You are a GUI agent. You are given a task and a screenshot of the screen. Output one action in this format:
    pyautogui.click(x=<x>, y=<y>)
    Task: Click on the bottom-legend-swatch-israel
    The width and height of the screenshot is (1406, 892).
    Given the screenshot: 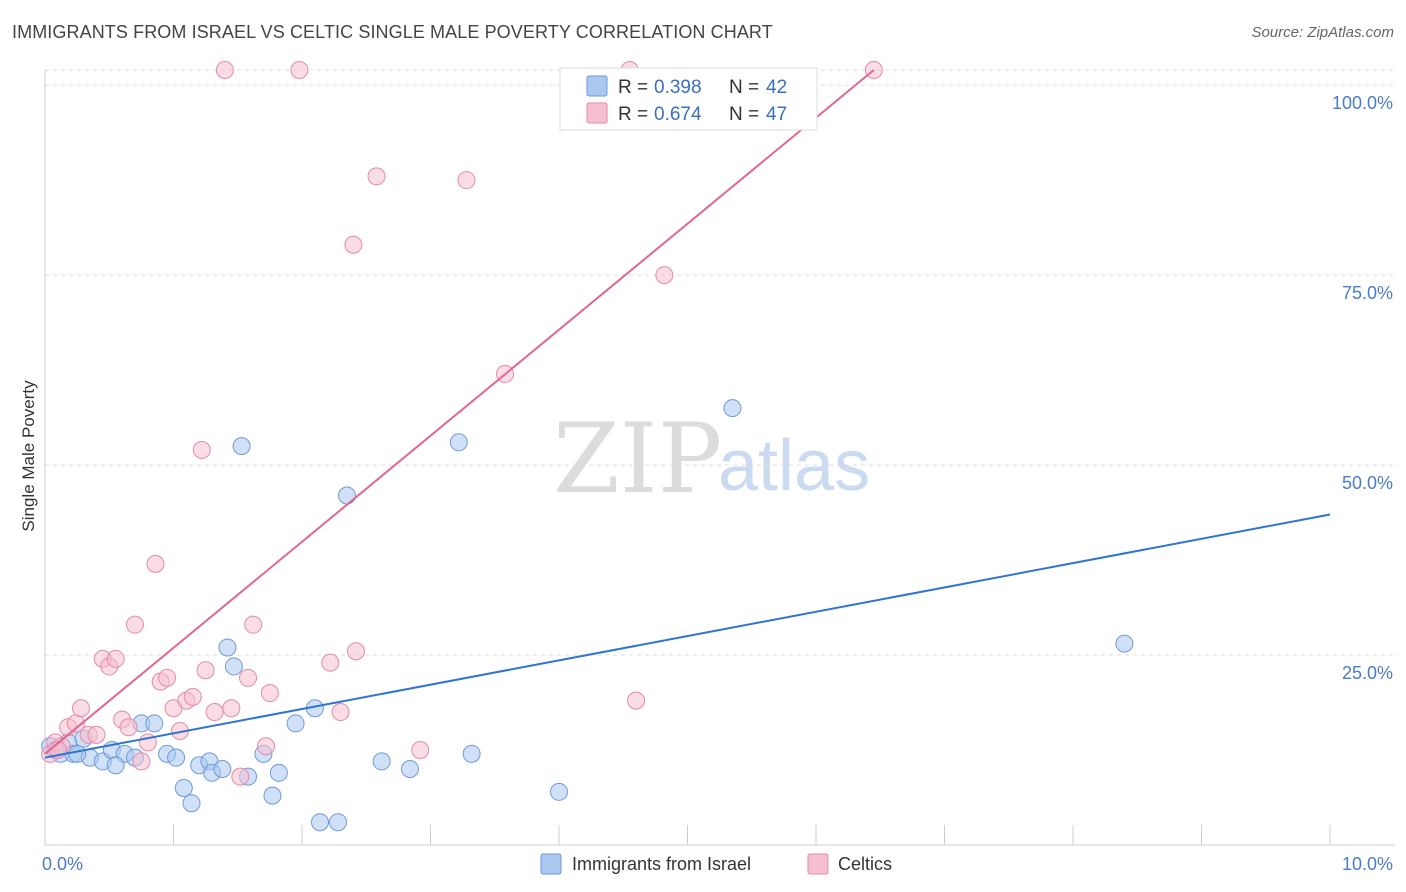 What is the action you would take?
    pyautogui.click(x=551, y=864)
    